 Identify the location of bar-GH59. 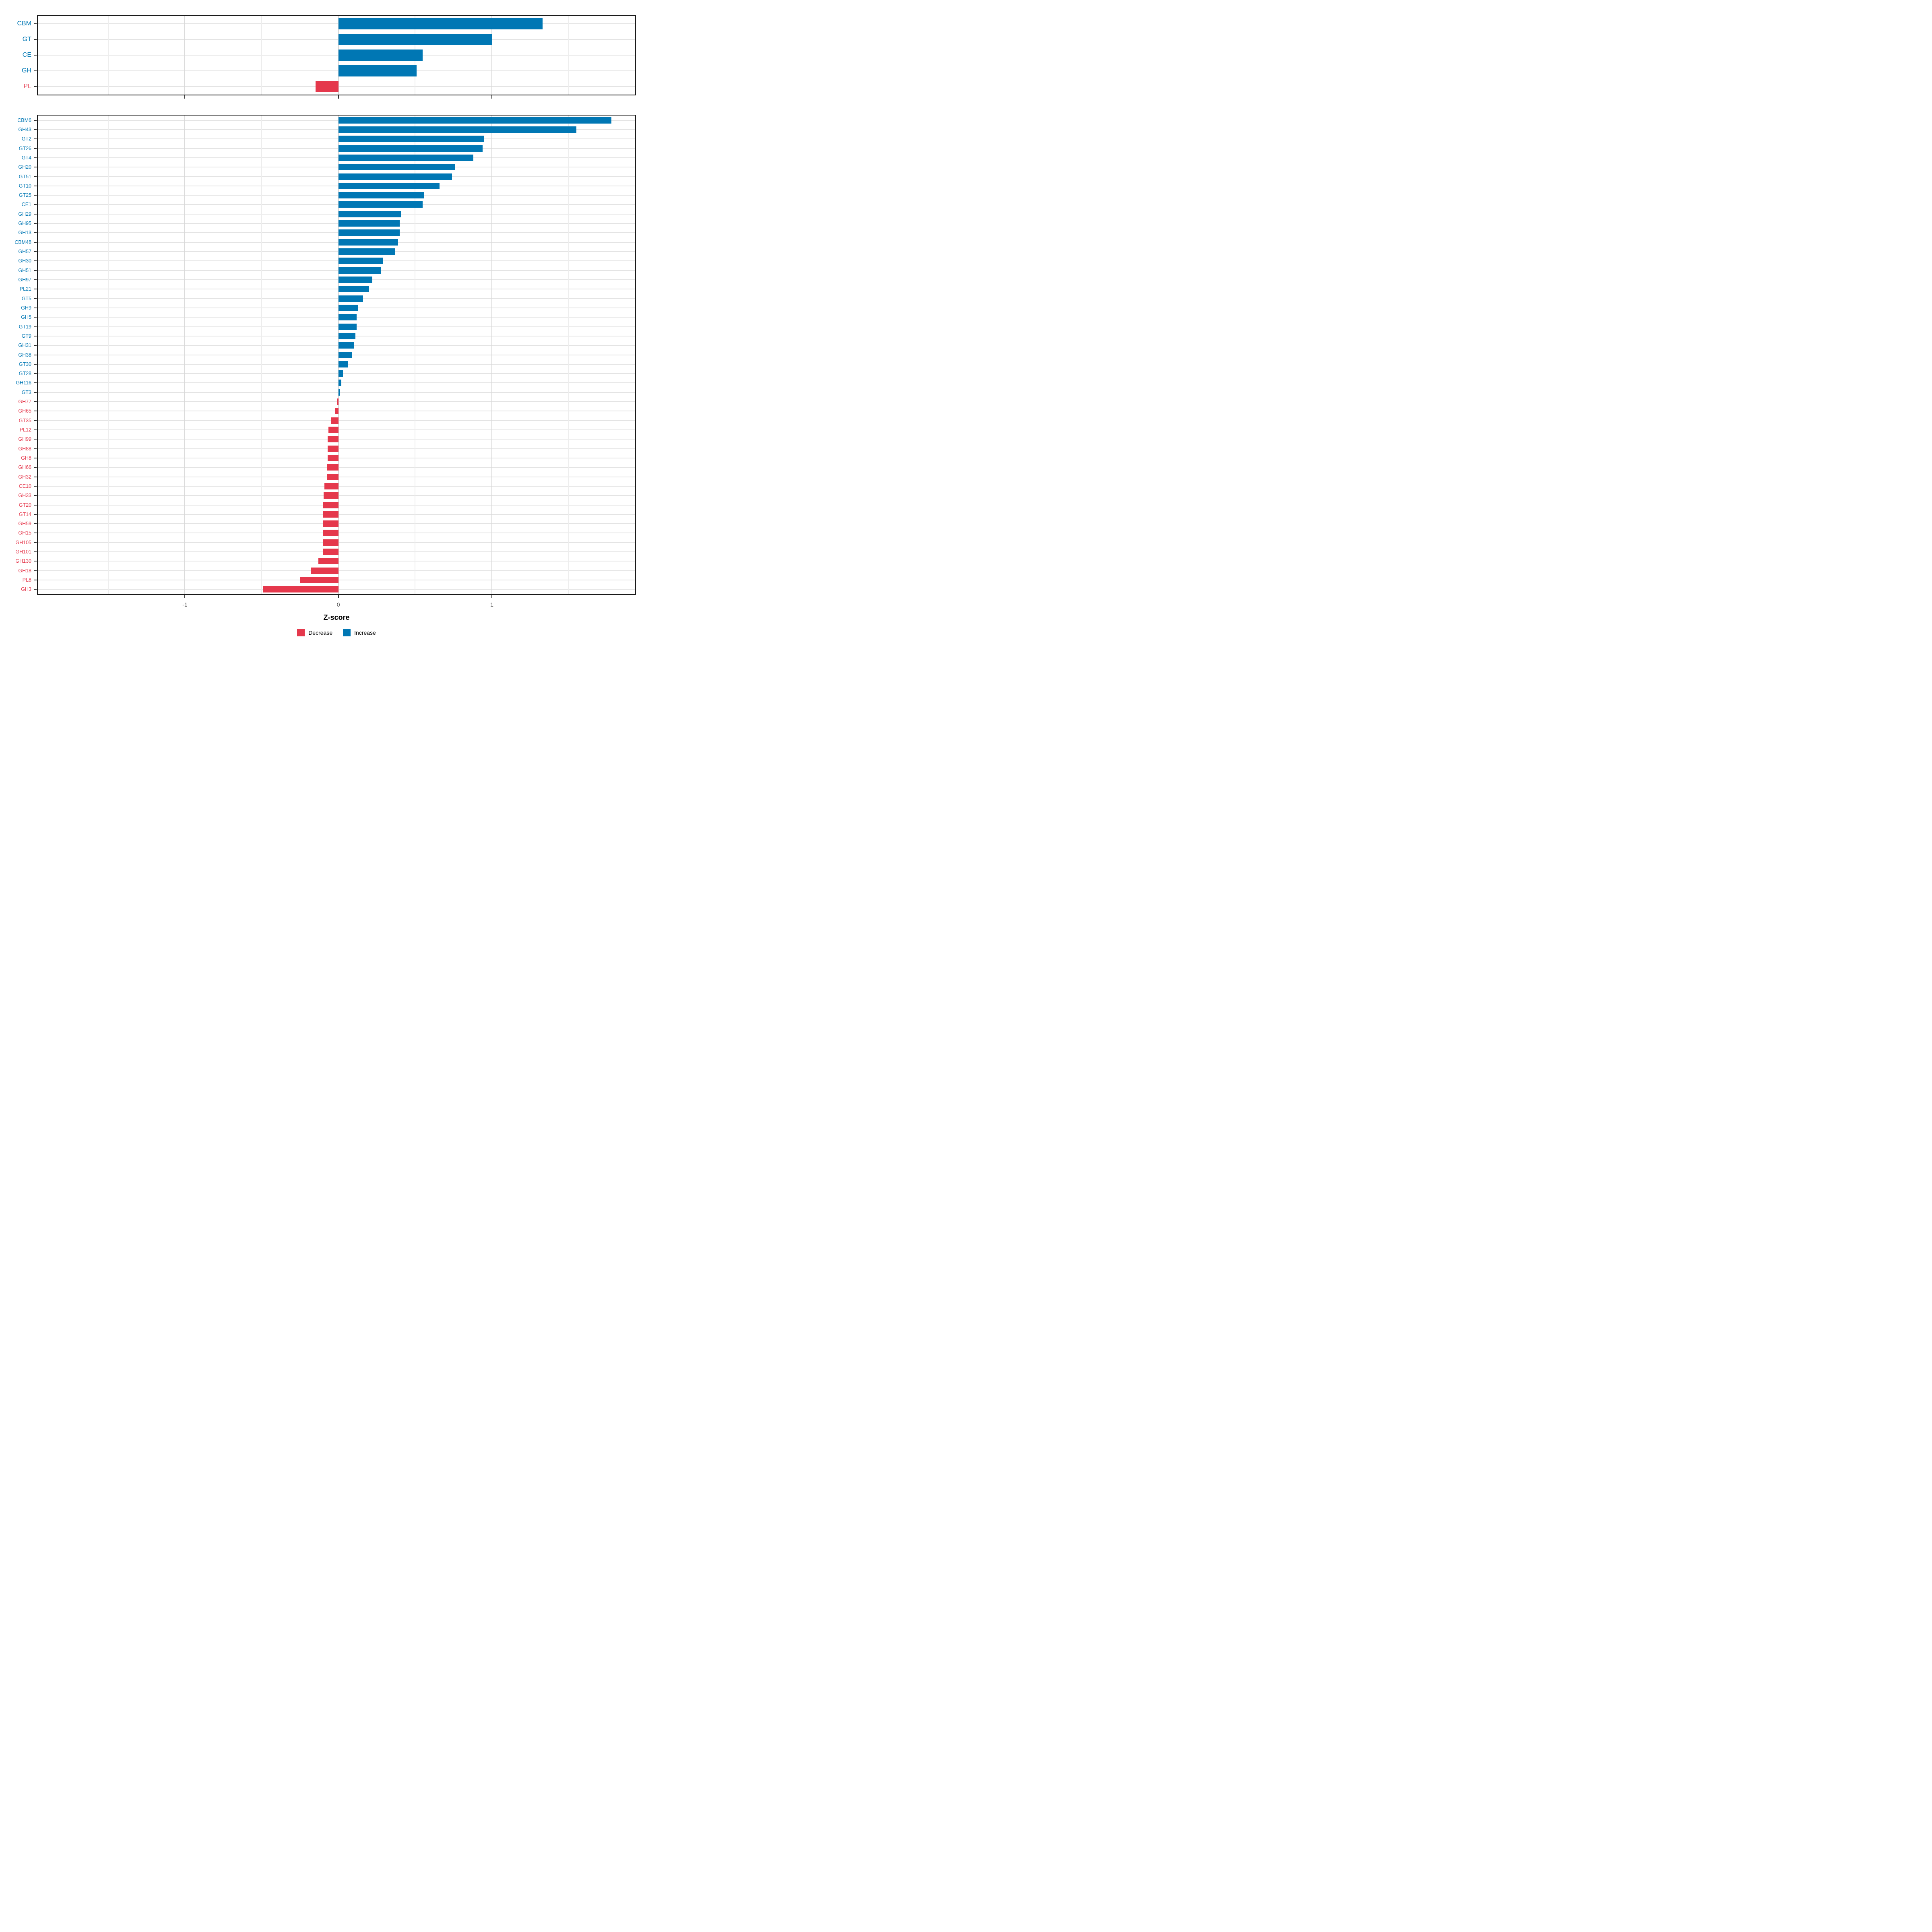
(331, 523).